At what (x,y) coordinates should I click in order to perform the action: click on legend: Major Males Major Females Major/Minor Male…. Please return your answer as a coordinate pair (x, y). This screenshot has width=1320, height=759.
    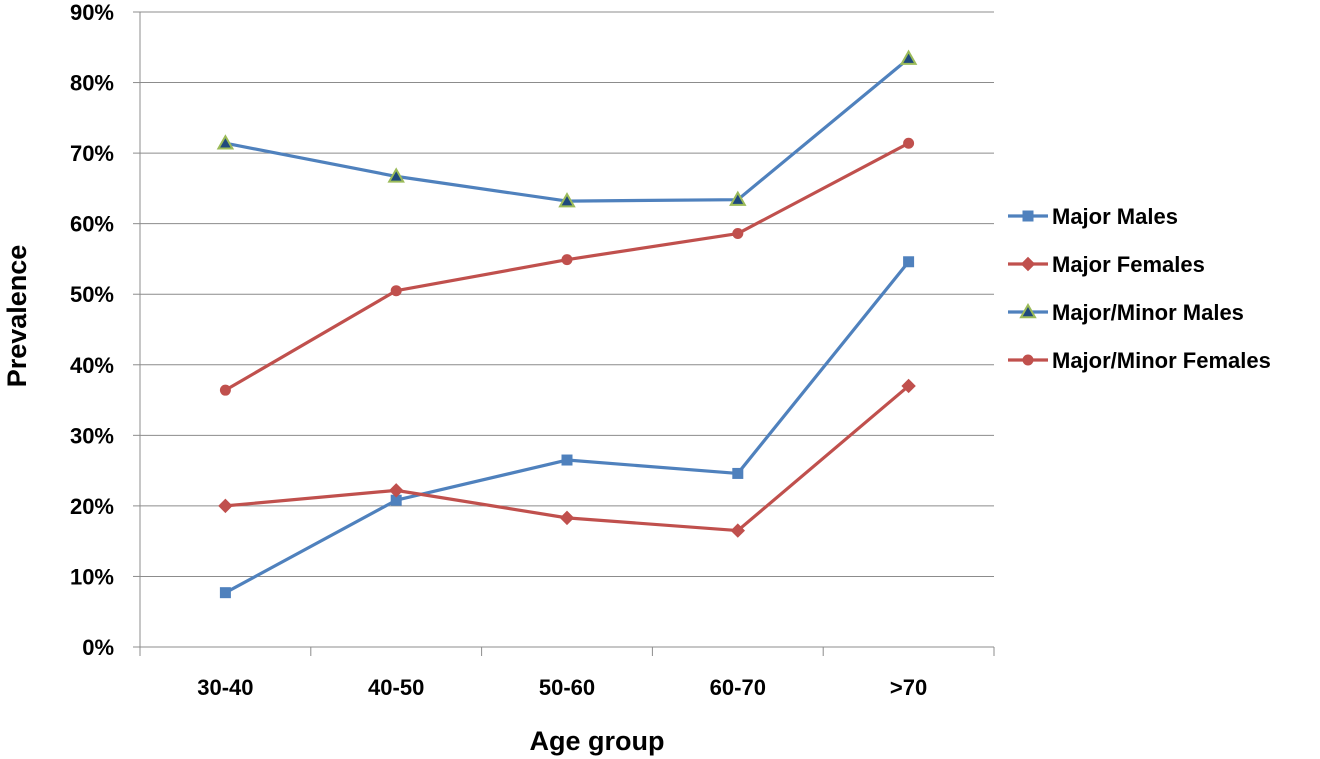
    Looking at the image, I should click on (1139, 288).